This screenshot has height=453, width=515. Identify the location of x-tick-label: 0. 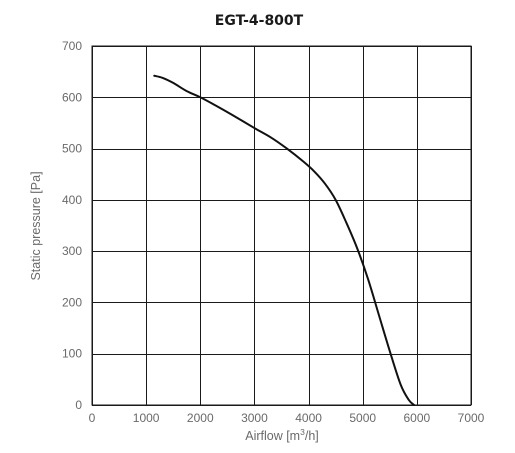
(92, 418).